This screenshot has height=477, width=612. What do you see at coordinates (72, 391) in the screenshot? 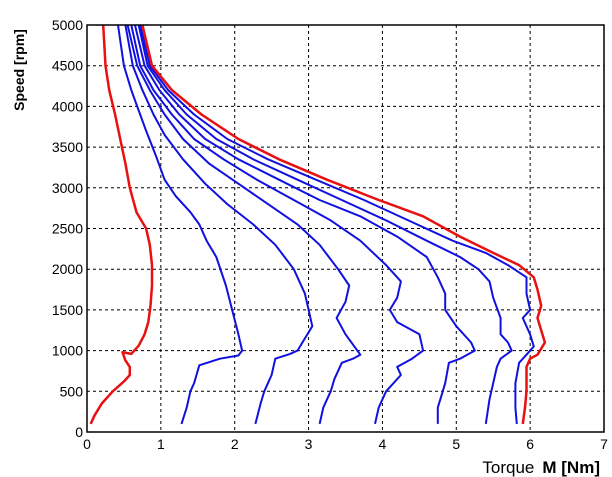
I see `y-tick-label: 500` at bounding box center [72, 391].